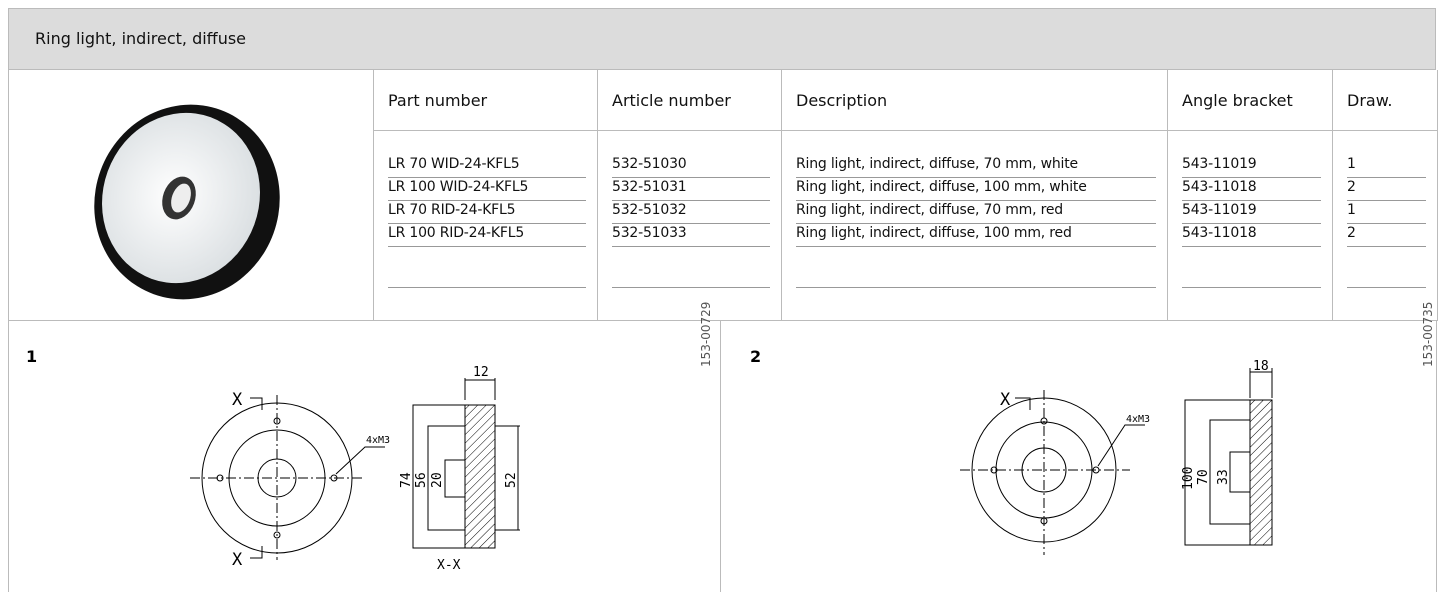 This screenshot has height=592, width=1443. What do you see at coordinates (1261, 366) in the screenshot?
I see `dimension: 18` at bounding box center [1261, 366].